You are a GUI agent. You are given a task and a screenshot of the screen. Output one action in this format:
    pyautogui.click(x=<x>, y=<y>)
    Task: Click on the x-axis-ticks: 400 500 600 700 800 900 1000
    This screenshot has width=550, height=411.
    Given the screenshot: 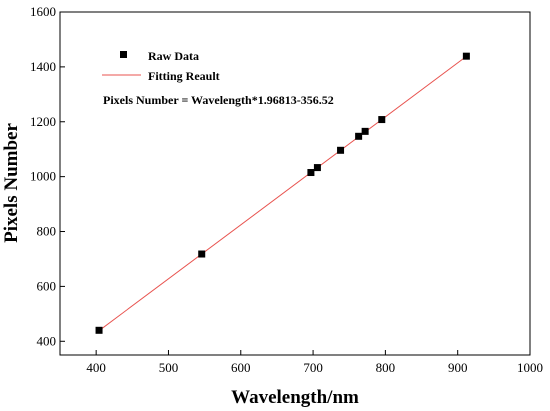 What is the action you would take?
    pyautogui.click(x=314, y=362)
    